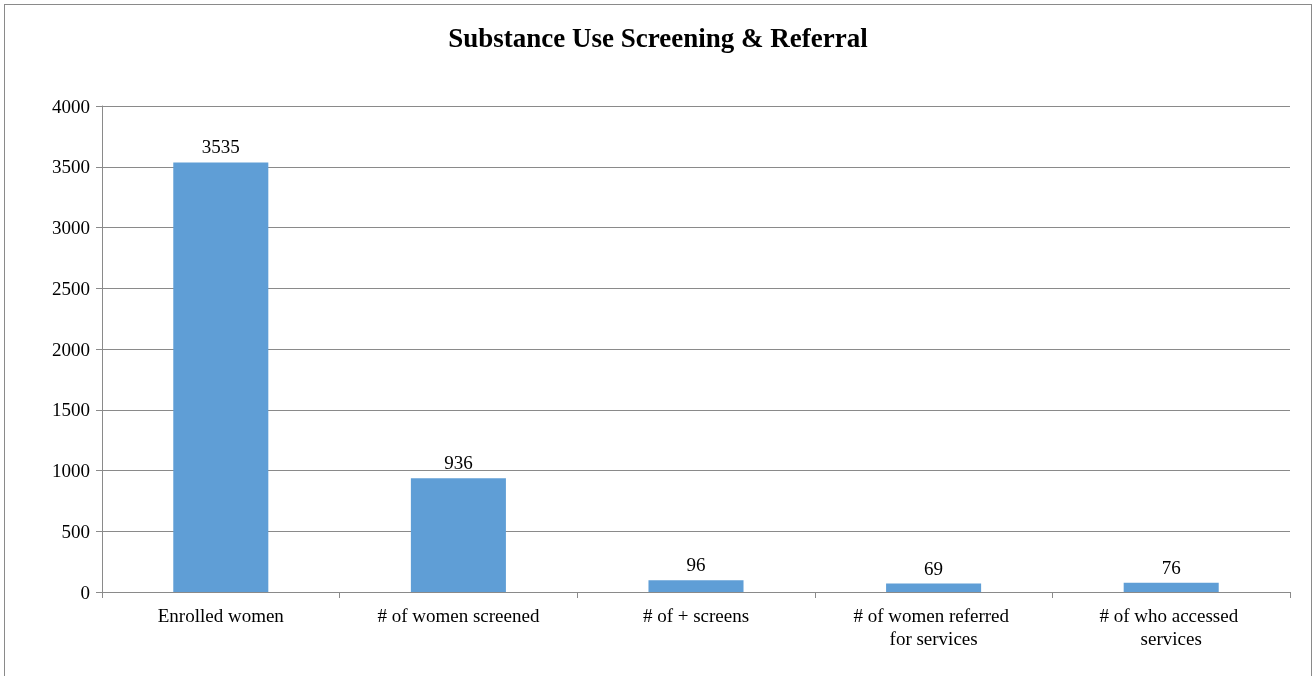 The image size is (1316, 676). I want to click on x-tick-label: Enrolled women, so click(221, 615).